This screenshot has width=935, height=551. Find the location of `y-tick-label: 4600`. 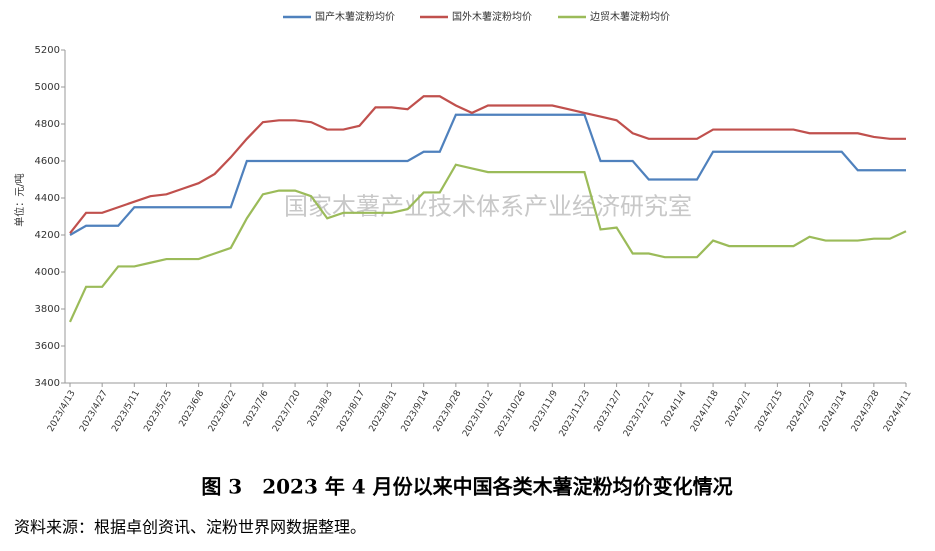

y-tick-label: 4600 is located at coordinates (47, 161).